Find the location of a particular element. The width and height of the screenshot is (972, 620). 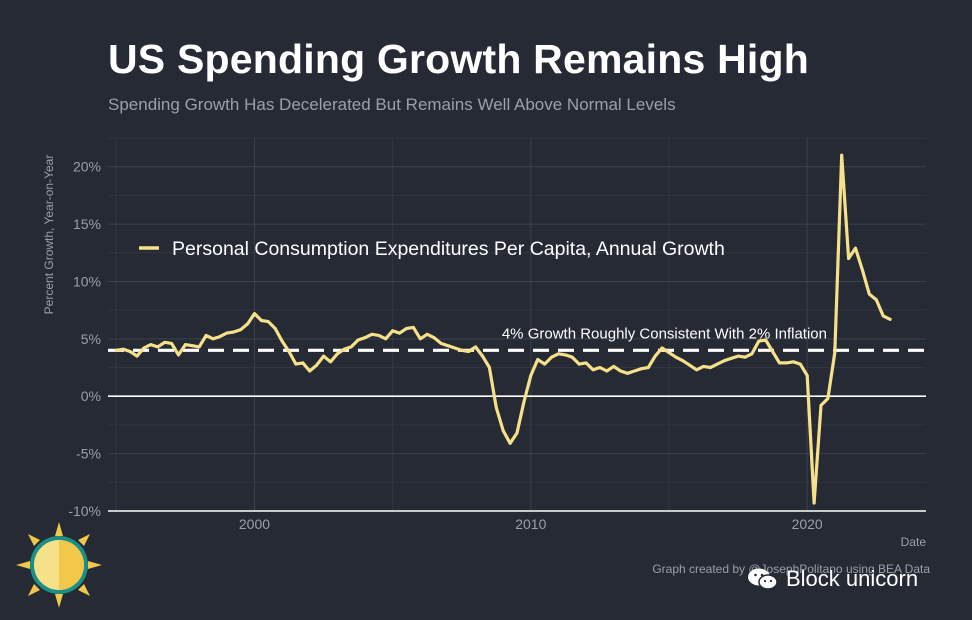

y-tick-label: 0% is located at coordinates (91, 396).